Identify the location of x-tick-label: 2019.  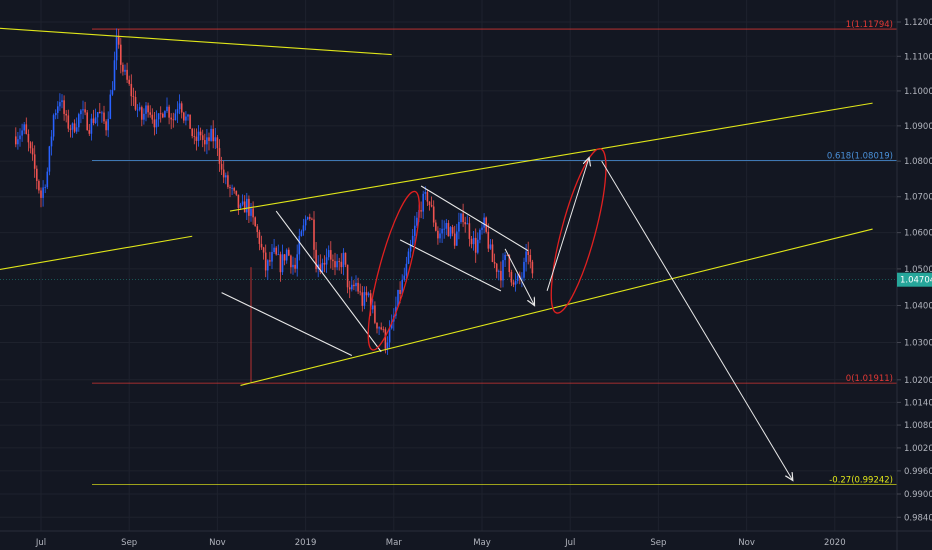
(306, 543).